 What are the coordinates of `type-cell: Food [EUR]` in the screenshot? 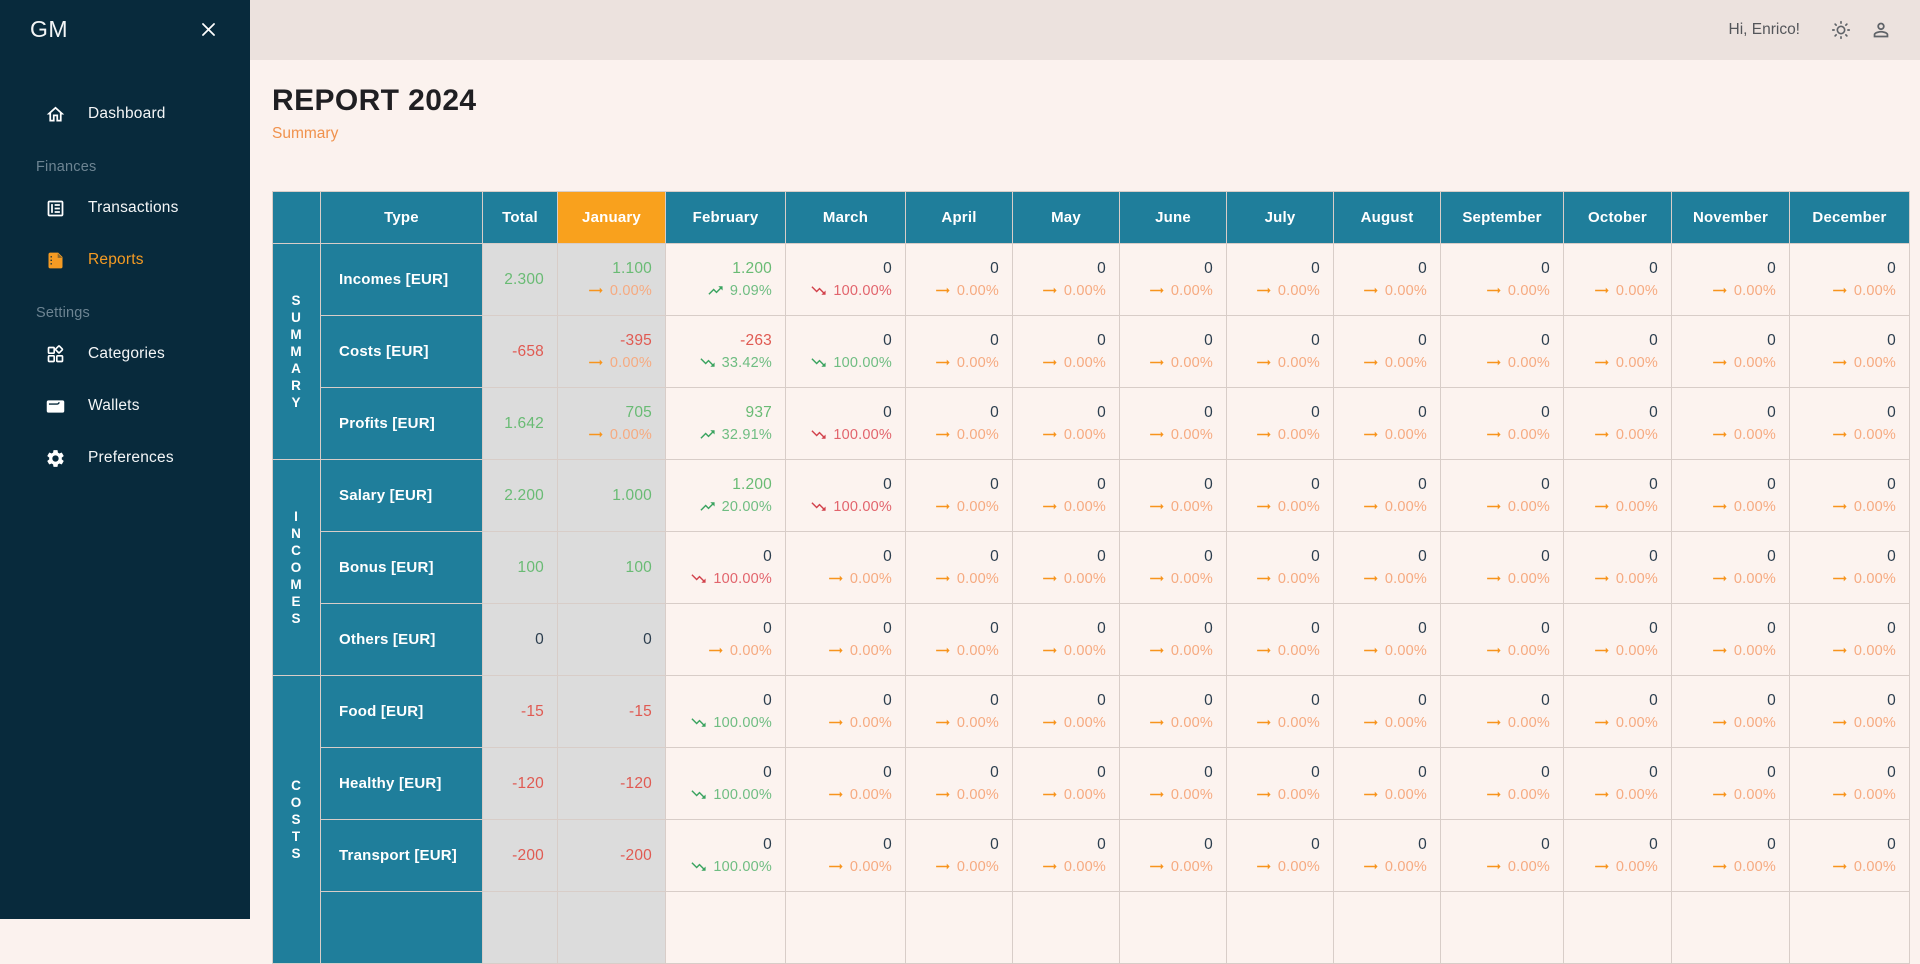 It's located at (401, 711).